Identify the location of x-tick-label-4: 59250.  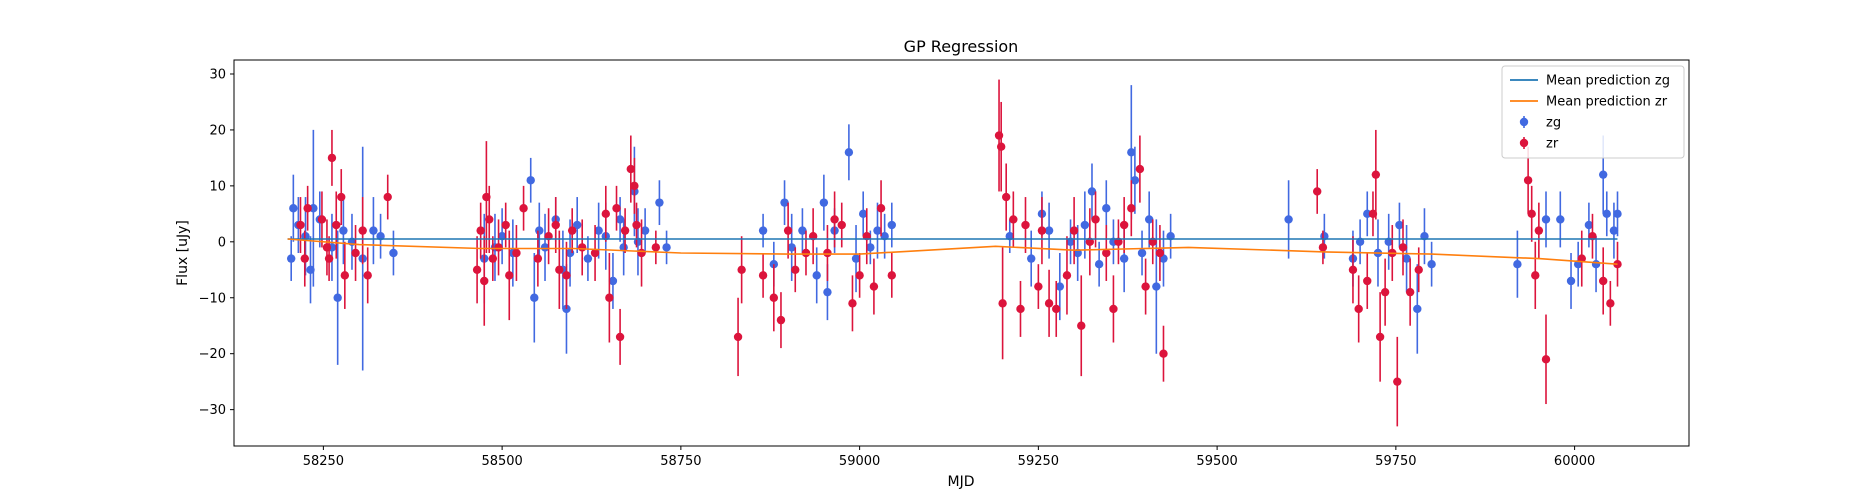
(1038, 461).